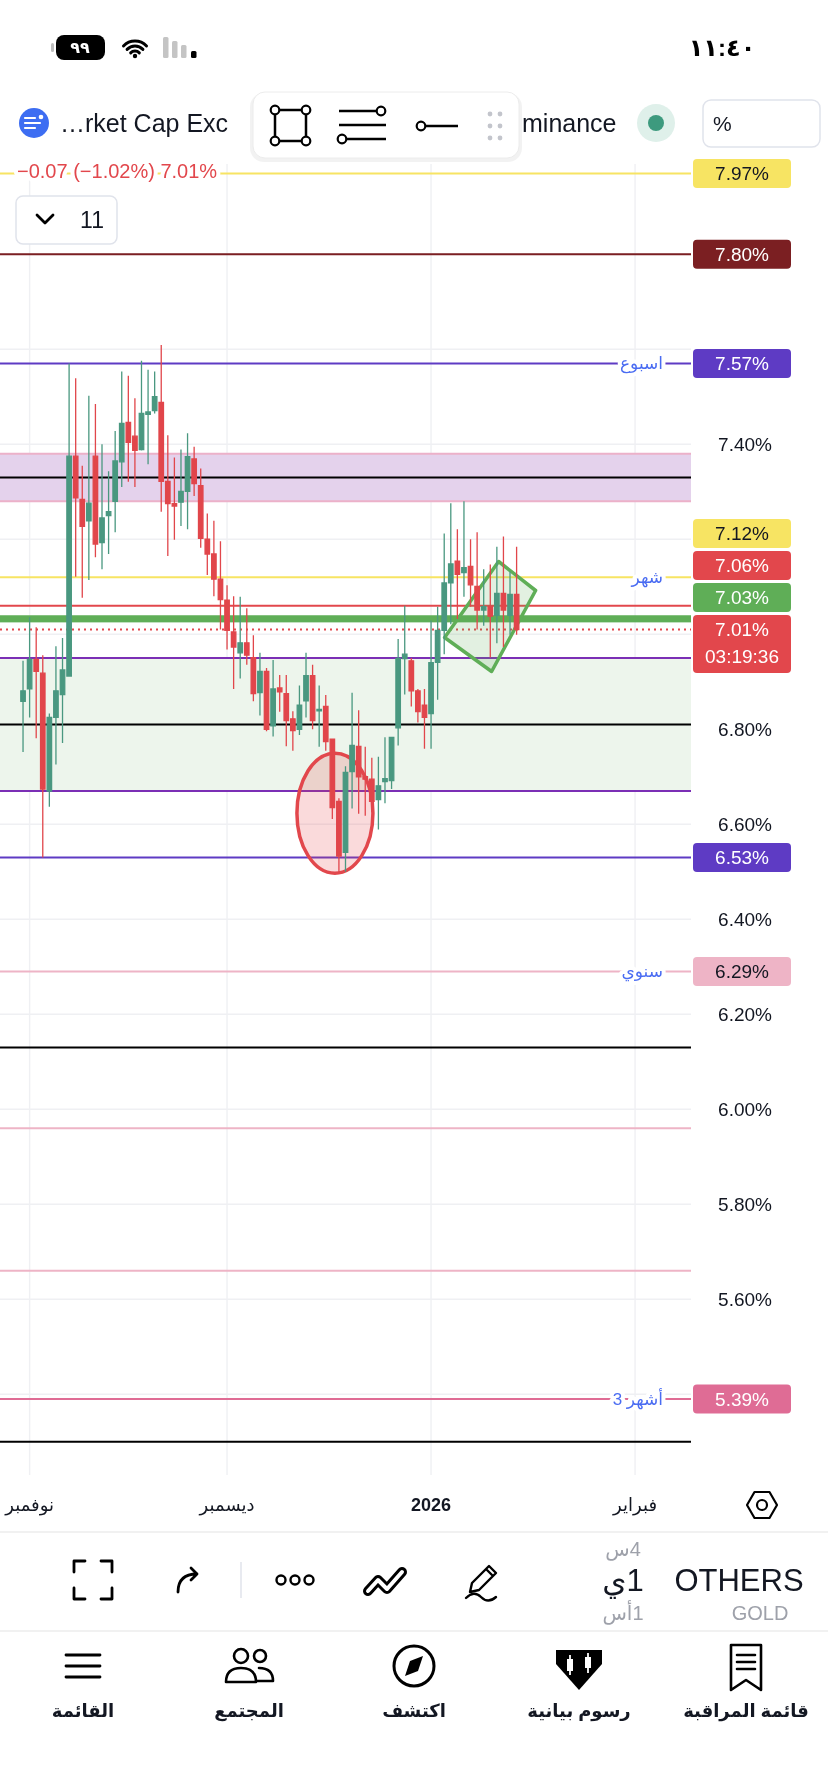 The width and height of the screenshot is (828, 1792). What do you see at coordinates (722, 47) in the screenshot?
I see `text: ١١:٤٠` at bounding box center [722, 47].